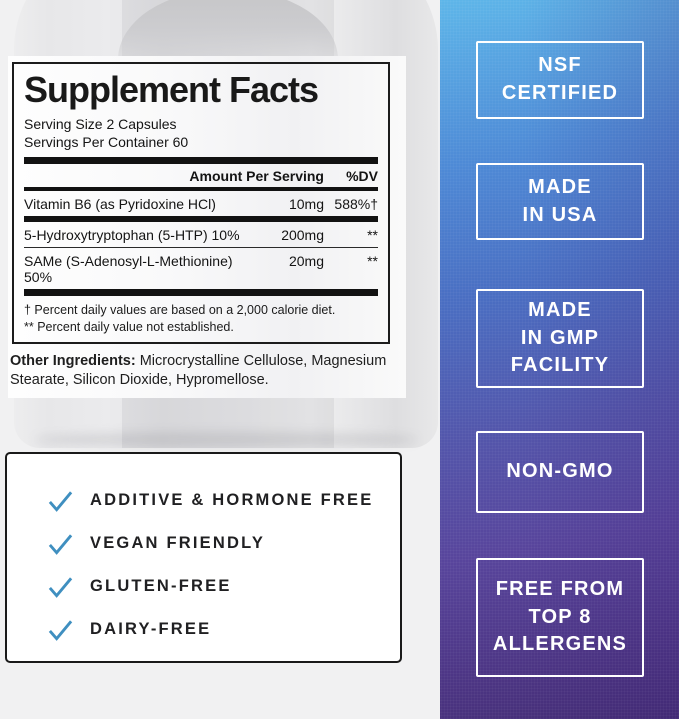  Describe the element at coordinates (560, 617) in the screenshot. I see `badge-free-from-top-8-allergens: FREE FROM TOP 8 ALLERGENS` at that location.